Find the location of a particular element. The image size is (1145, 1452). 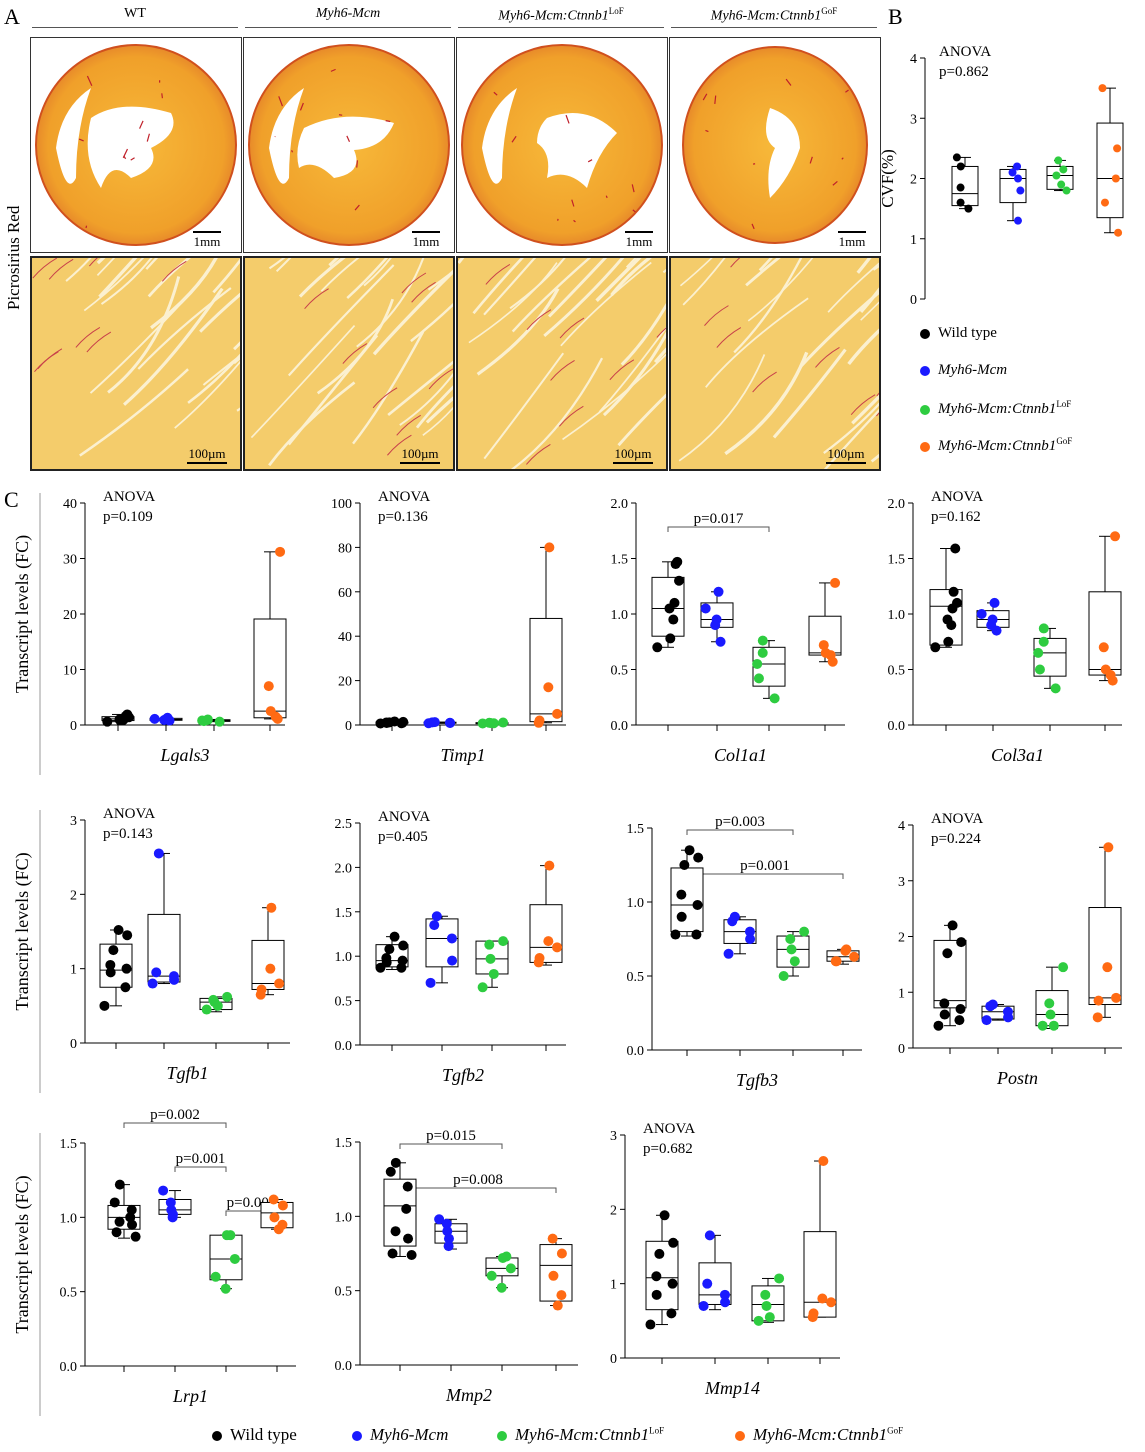

y-tick-label: 0.5 is located at coordinates (344, 1002).